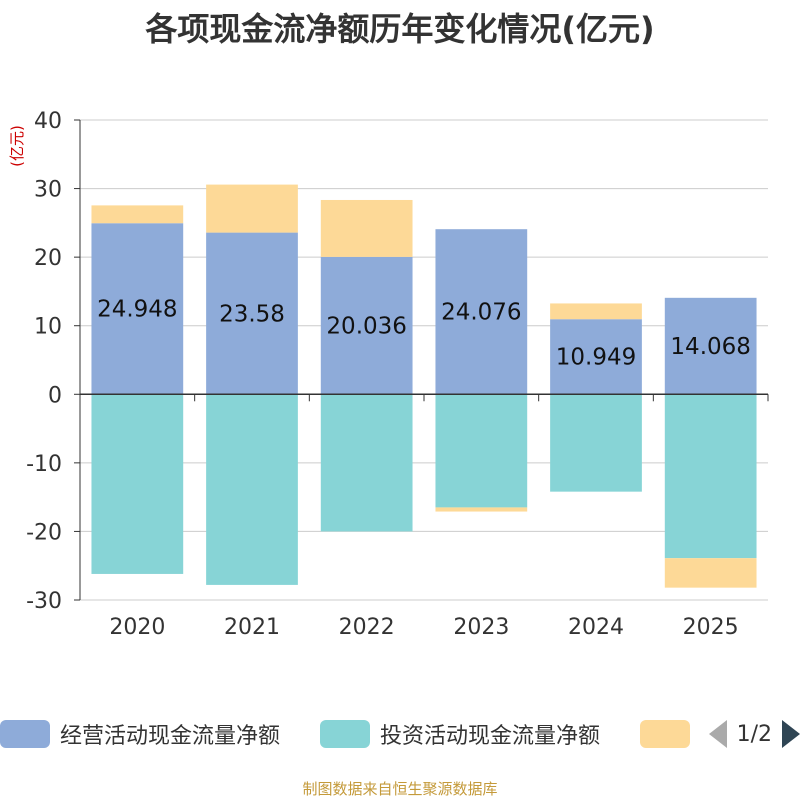 The width and height of the screenshot is (800, 800). What do you see at coordinates (17, 146) in the screenshot?
I see `y-axis-label: (亿元)` at bounding box center [17, 146].